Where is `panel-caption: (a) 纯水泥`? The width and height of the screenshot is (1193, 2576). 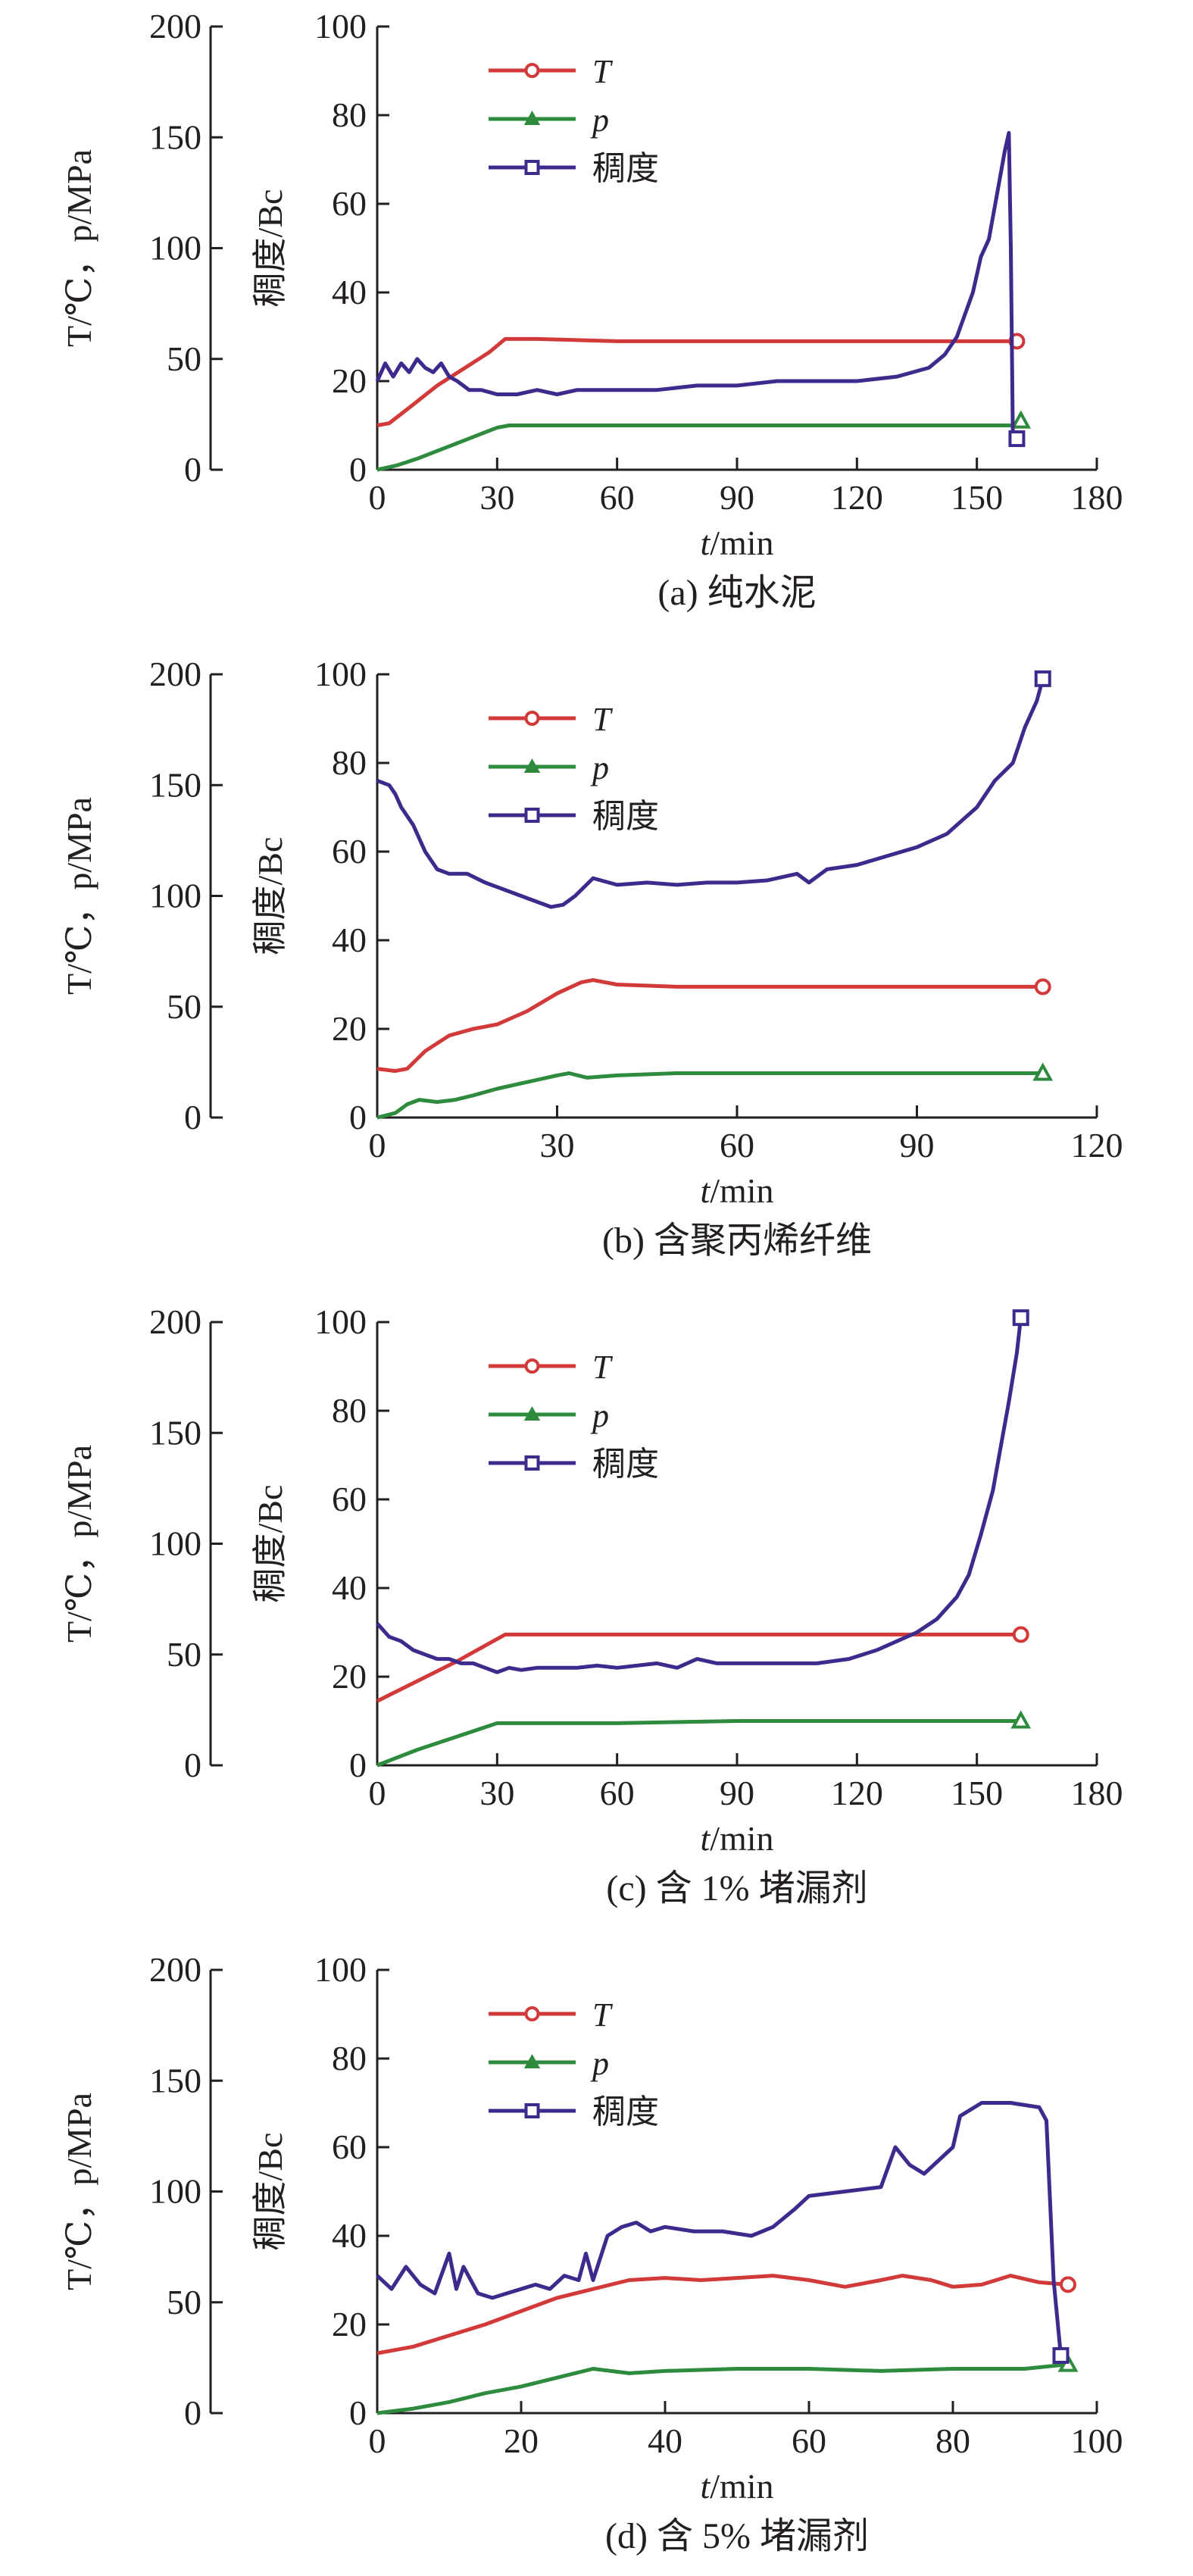 panel-caption: (a) 纯水泥 is located at coordinates (736, 593).